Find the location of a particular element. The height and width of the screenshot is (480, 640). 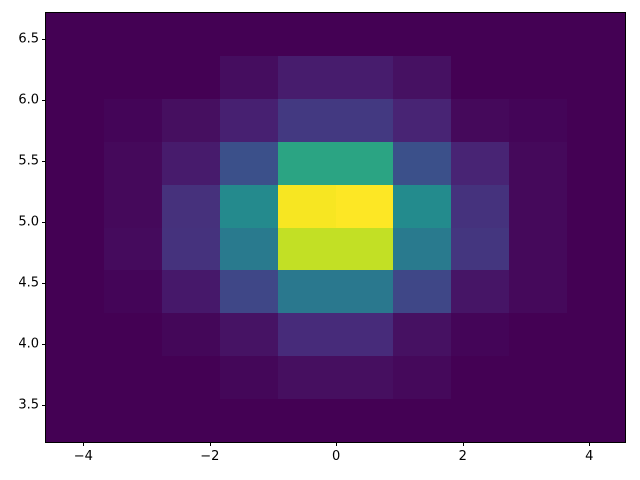

y-tick-label: 4.0 is located at coordinates (28, 344).